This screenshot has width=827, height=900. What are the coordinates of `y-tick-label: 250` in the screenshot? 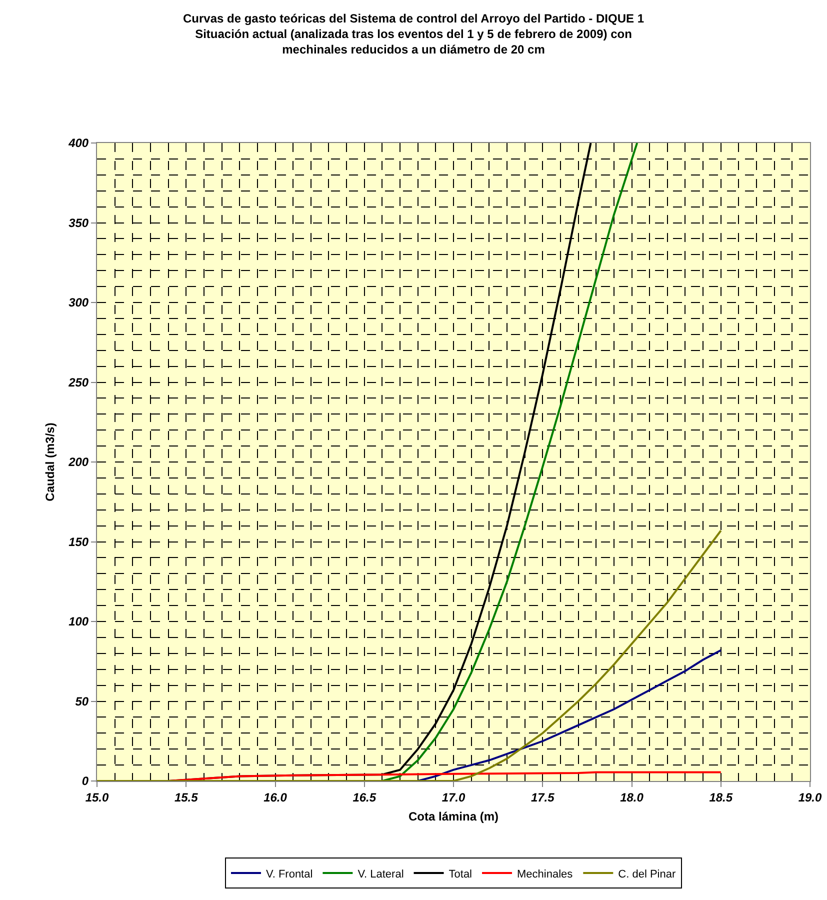 It's located at (78, 382).